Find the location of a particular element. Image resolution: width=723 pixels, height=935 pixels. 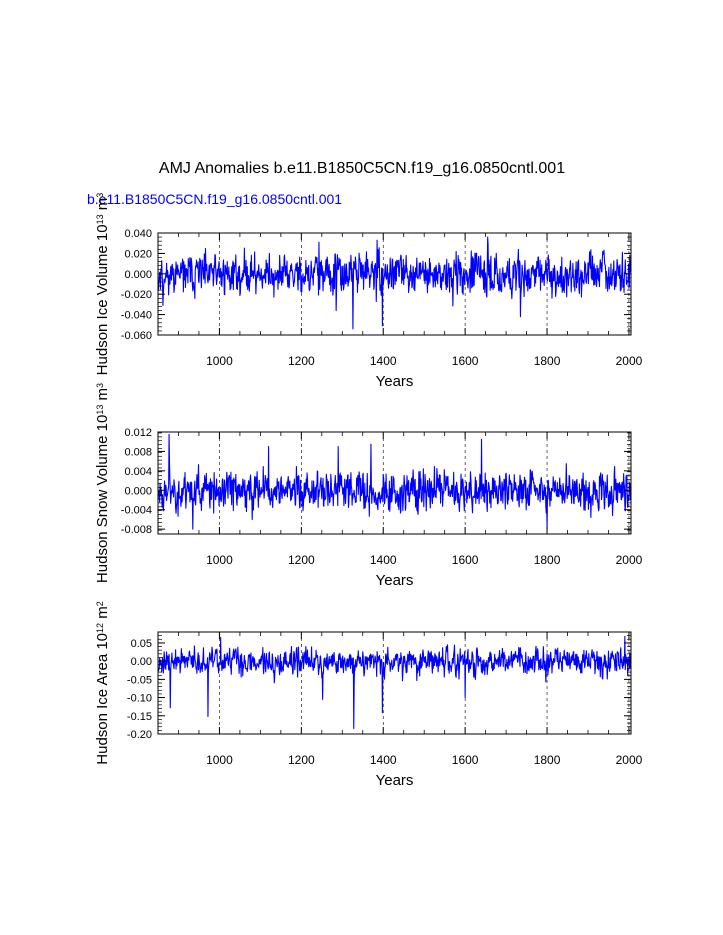

y-tick-label: -0.20 is located at coordinates (139, 735).